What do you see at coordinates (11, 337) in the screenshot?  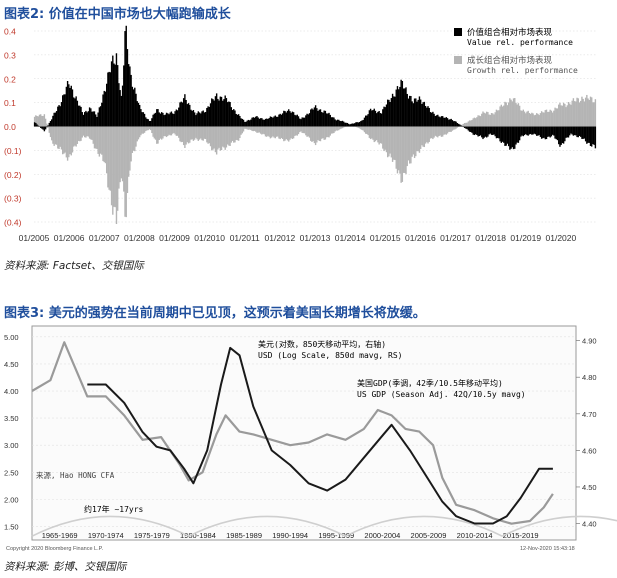 I see `left-tick-label: 5.00` at bounding box center [11, 337].